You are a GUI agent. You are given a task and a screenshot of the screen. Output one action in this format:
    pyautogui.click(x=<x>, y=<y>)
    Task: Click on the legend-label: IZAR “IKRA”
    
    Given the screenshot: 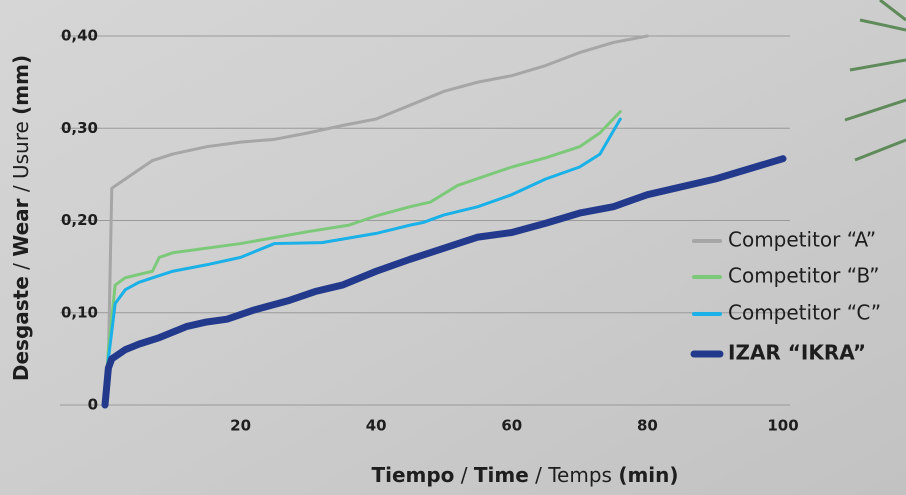 What is the action you would take?
    pyautogui.click(x=797, y=353)
    